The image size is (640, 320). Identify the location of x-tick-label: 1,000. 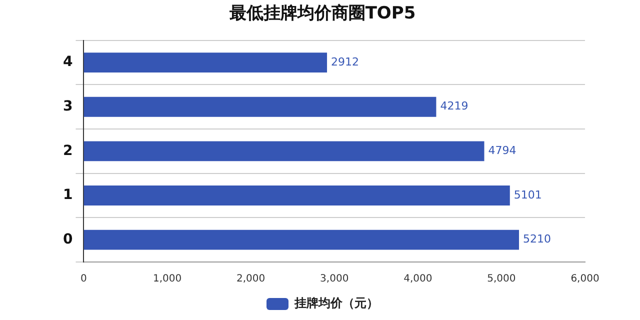
(167, 279).